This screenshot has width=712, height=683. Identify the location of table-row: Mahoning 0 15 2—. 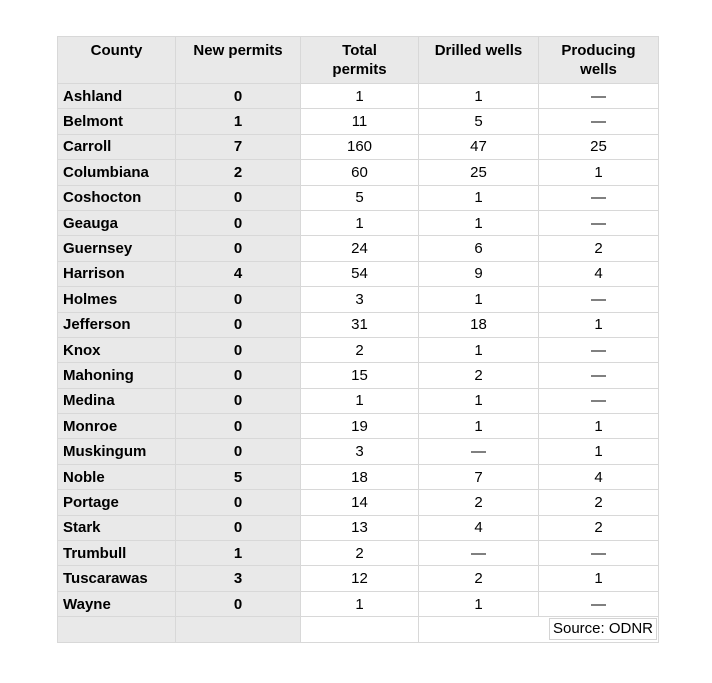
(358, 375).